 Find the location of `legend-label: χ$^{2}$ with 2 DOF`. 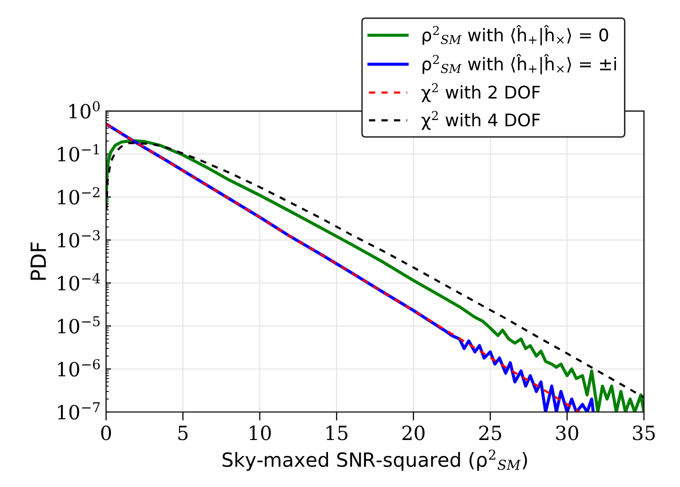

legend-label: χ$^{2}$ with 2 DOF is located at coordinates (481, 92).